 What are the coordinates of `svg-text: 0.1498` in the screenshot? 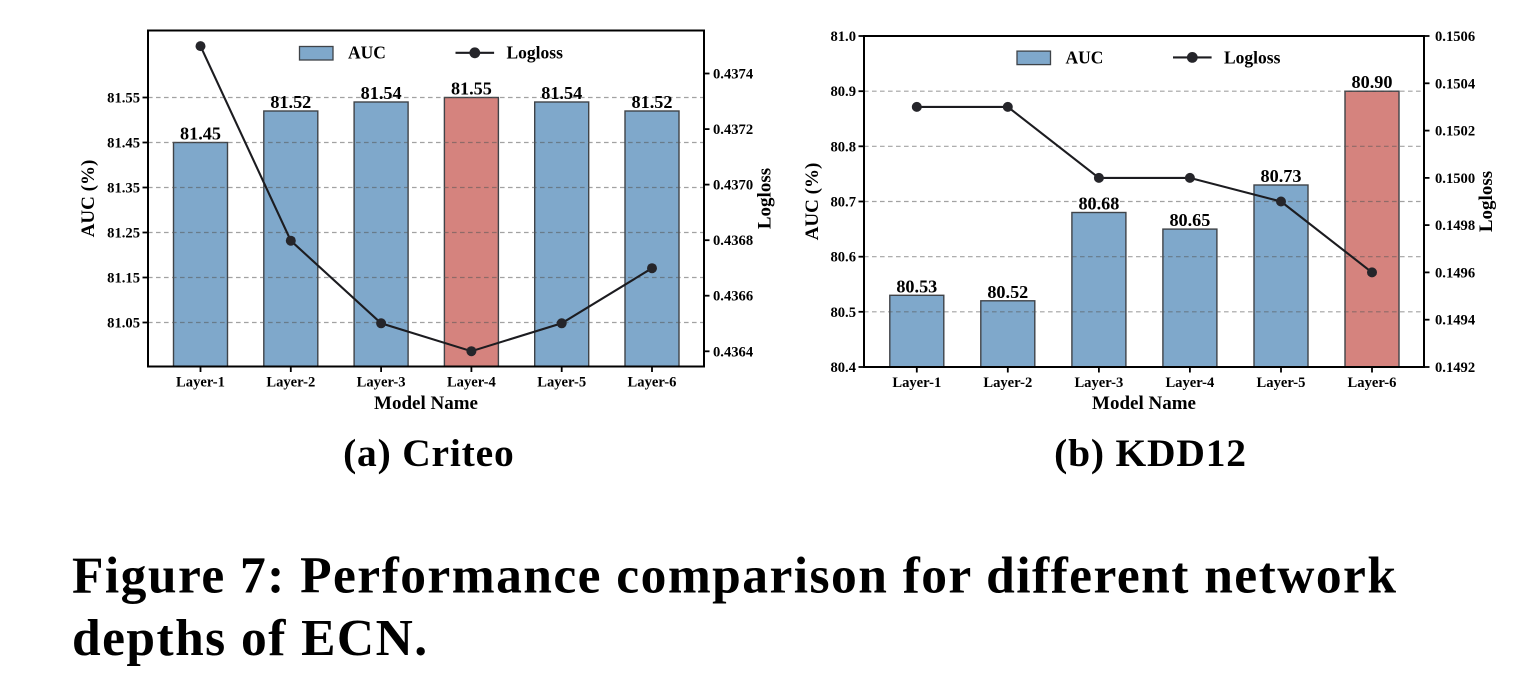 It's located at (1455, 226).